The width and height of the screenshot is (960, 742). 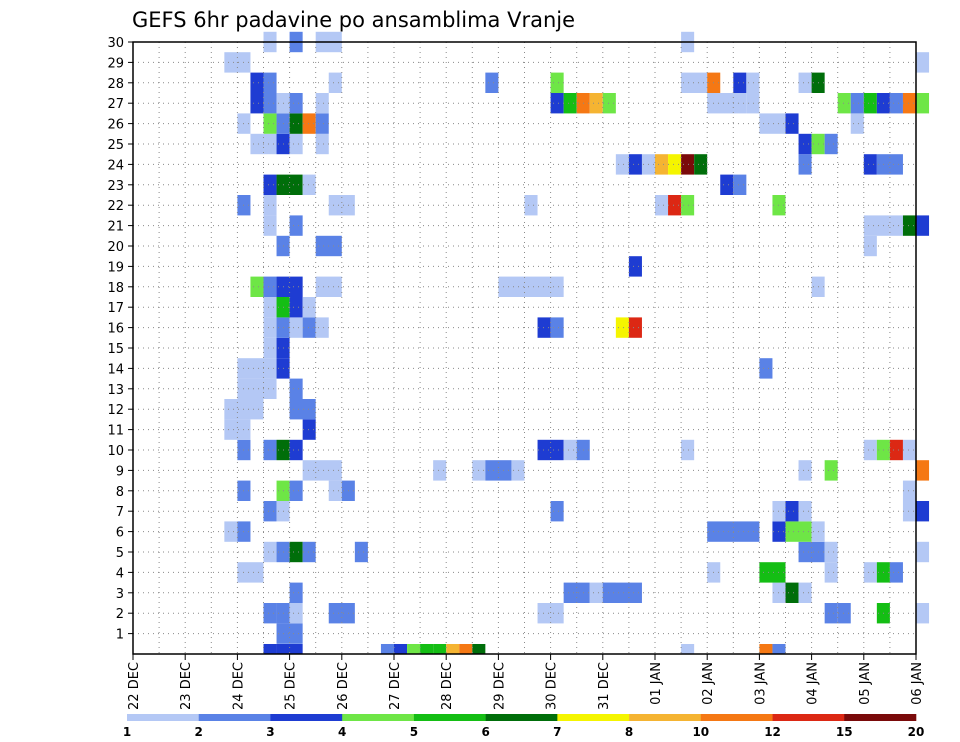 What do you see at coordinates (115, 267) in the screenshot?
I see `y-tick-label: 19` at bounding box center [115, 267].